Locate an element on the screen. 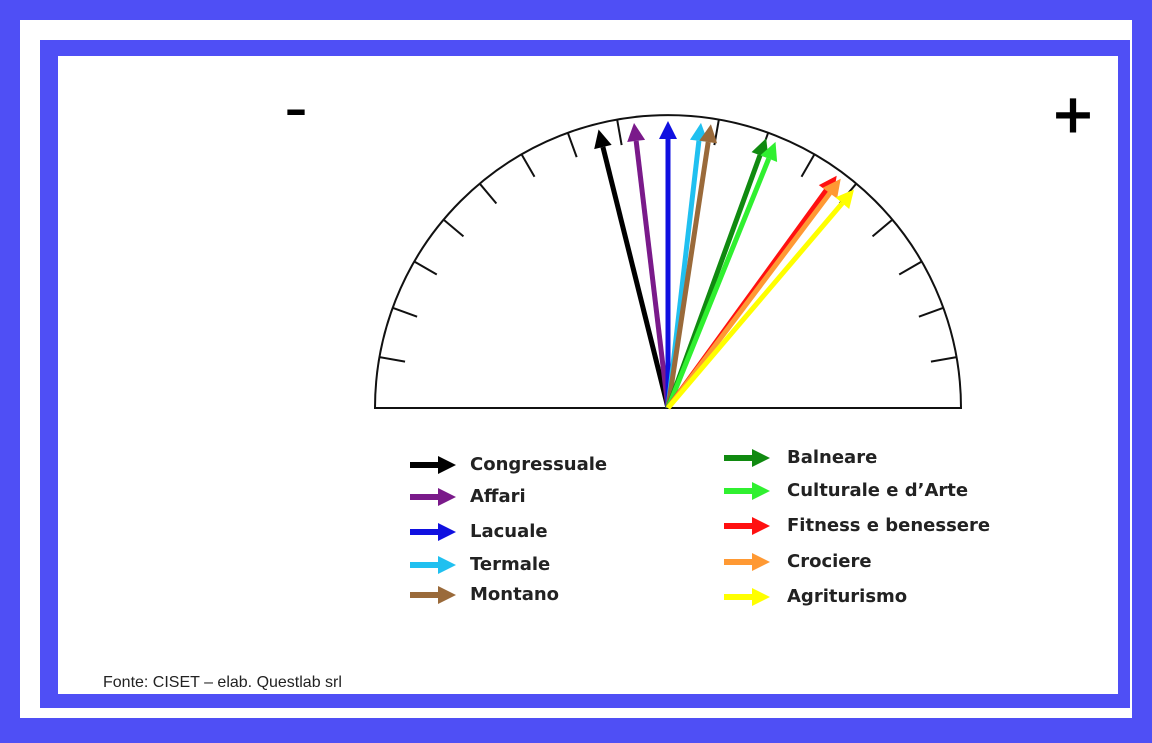 This screenshot has width=1152, height=743. legend-label: Culturale e d’Arte is located at coordinates (877, 490).